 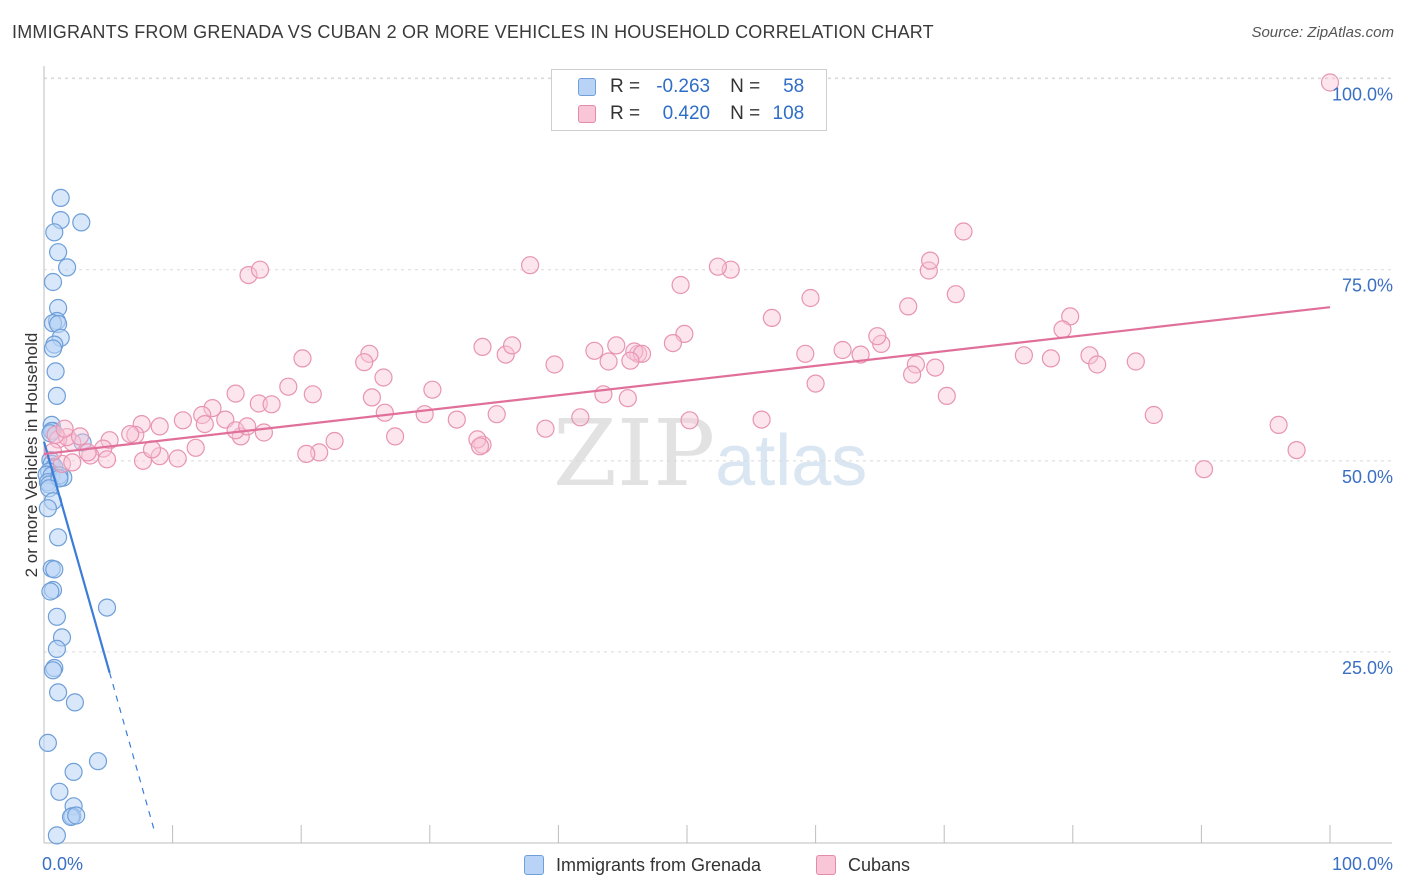 What do you see at coordinates (76, 557) in the screenshot?
I see `trendline-grenada` at bounding box center [76, 557].